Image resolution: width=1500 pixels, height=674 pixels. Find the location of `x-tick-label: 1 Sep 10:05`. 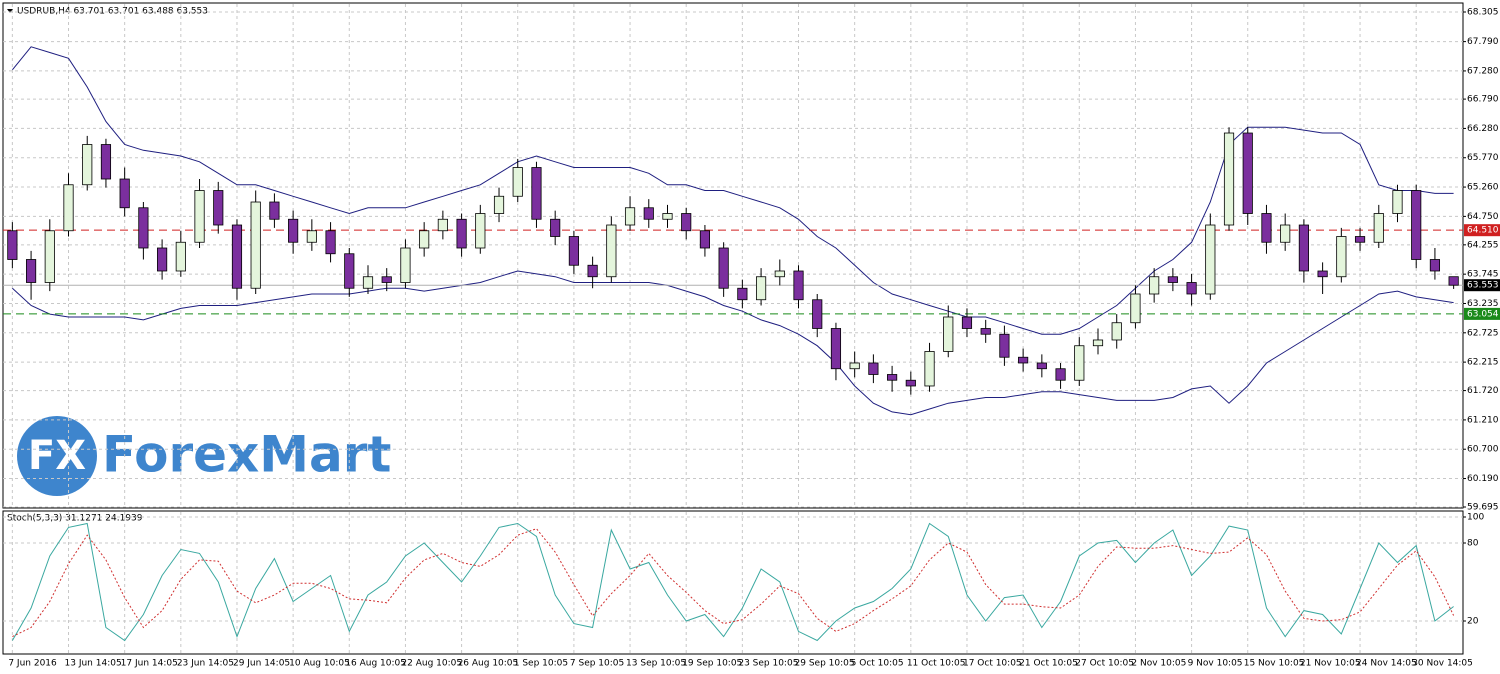

x-tick-label: 1 Sep 10:05 is located at coordinates (541, 664).